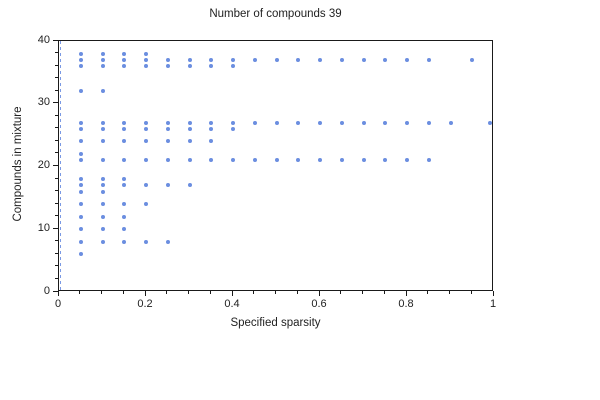 Image resolution: width=600 pixels, height=400 pixels. I want to click on zero-sparsity-dashed-line, so click(60, 165).